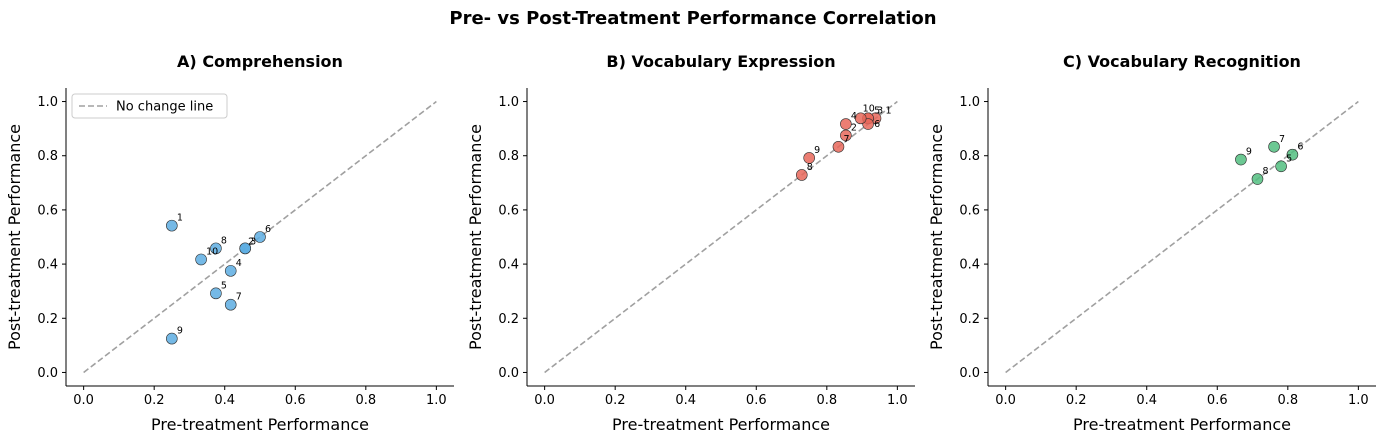  Describe the element at coordinates (260, 61) in the screenshot. I see `panel-title: A) Comprehension` at that location.